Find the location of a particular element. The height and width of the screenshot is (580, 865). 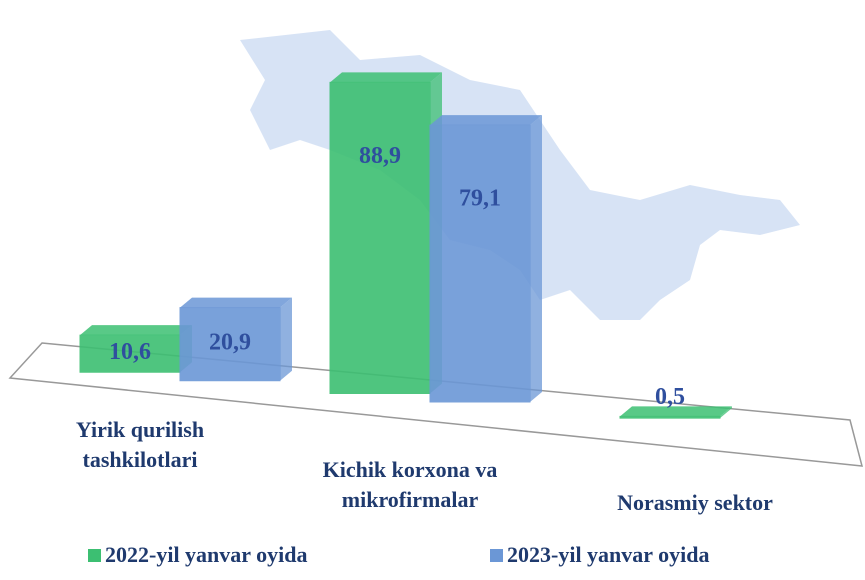

value-label: 79,1 is located at coordinates (480, 199).